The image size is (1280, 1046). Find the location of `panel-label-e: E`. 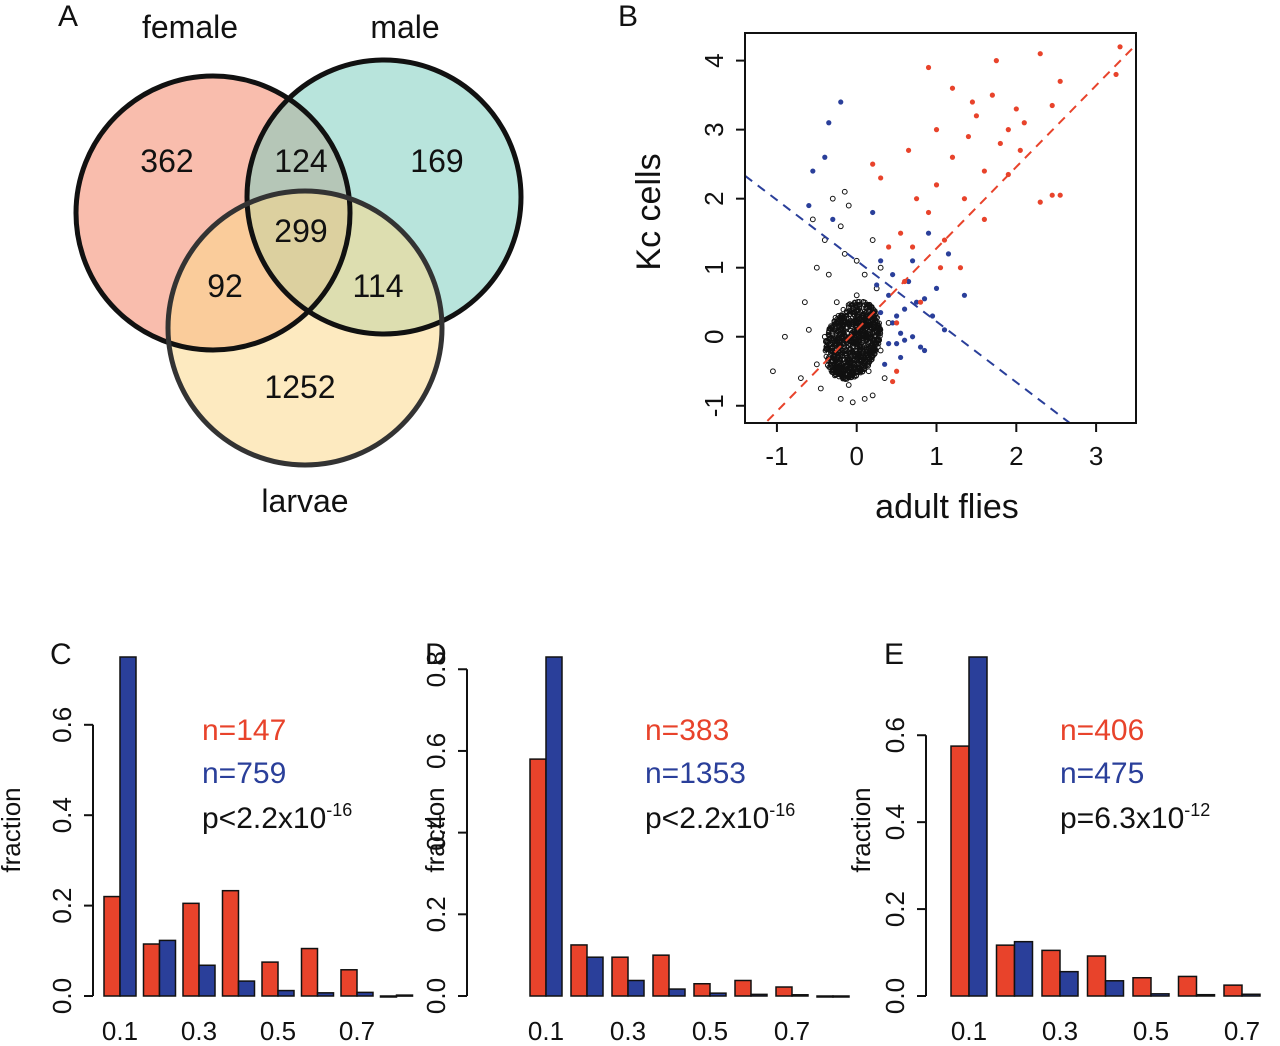

panel-label-e: E is located at coordinates (894, 654).